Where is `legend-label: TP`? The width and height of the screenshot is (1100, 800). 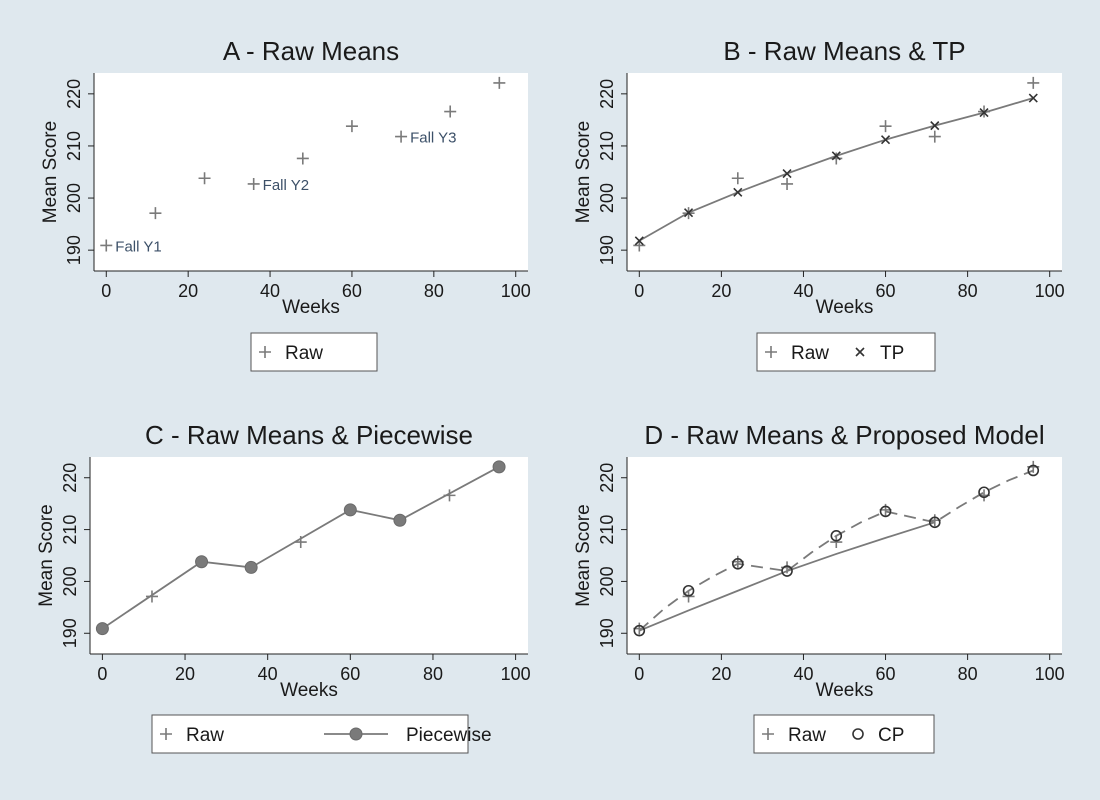 legend-label: TP is located at coordinates (892, 353).